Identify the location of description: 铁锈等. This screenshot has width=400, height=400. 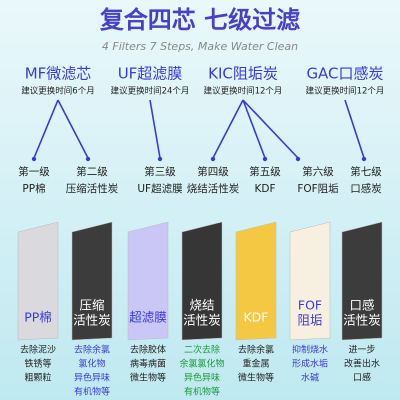
(37, 364).